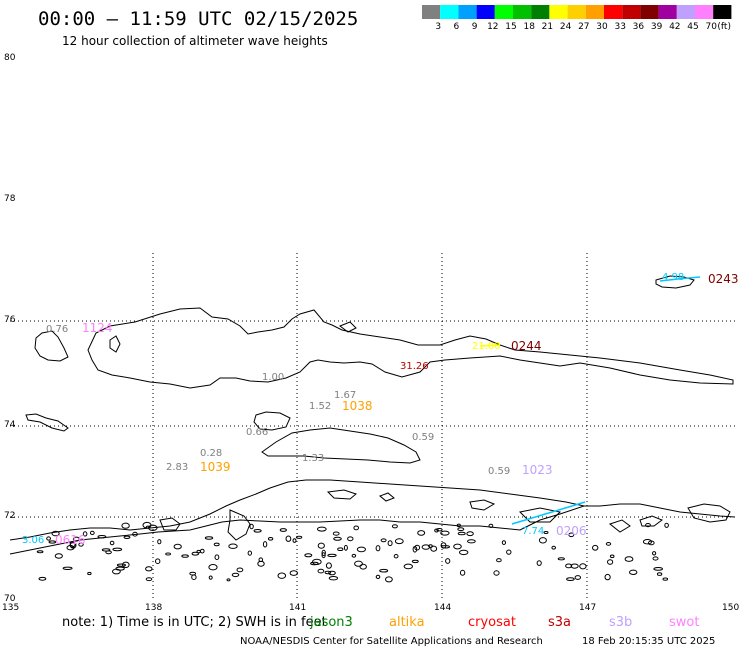 The image size is (740, 650). Describe the element at coordinates (57, 329) in the screenshot. I see `obs-value: 0.76` at that location.